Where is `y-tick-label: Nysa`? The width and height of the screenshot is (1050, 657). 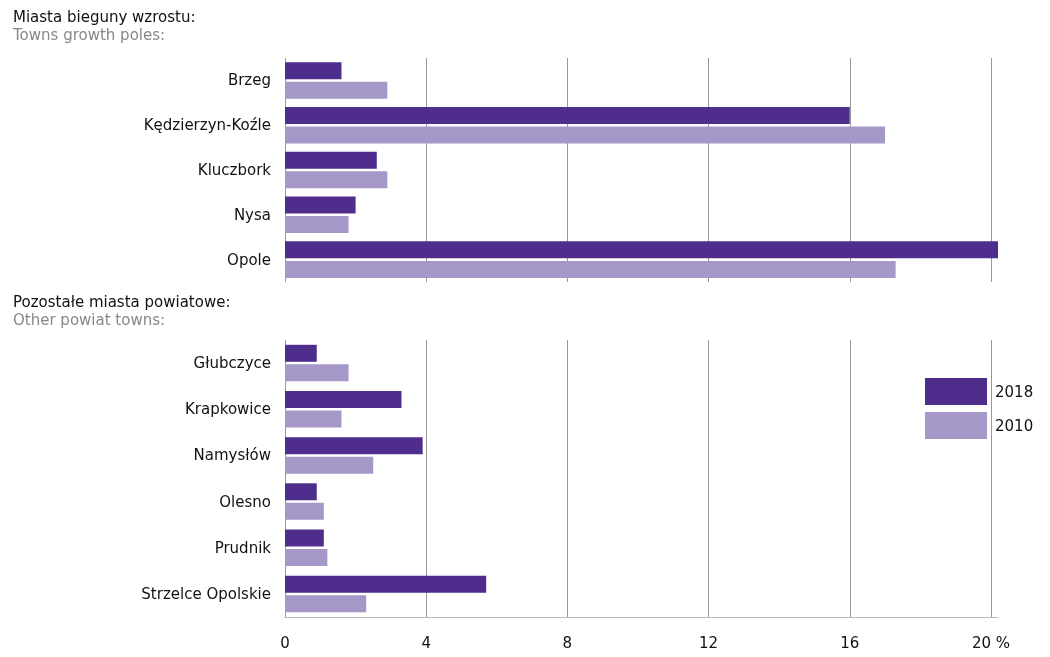 y-tick-label: Nysa is located at coordinates (252, 214).